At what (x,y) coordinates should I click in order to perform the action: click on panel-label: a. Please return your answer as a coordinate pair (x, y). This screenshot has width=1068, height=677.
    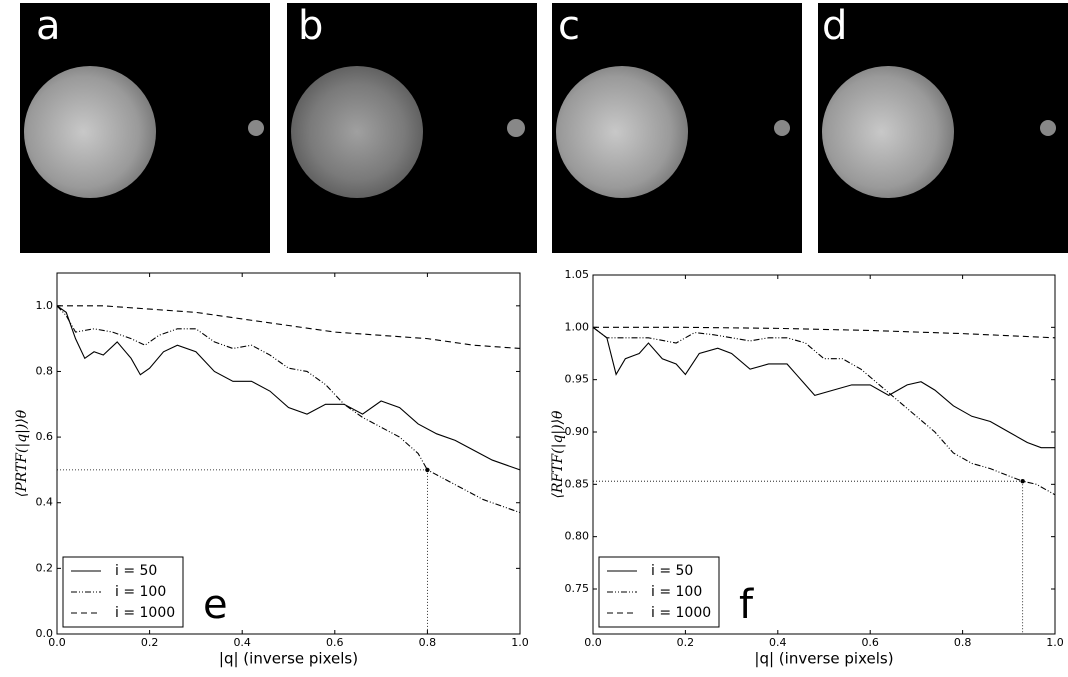
    Looking at the image, I should click on (48, 26).